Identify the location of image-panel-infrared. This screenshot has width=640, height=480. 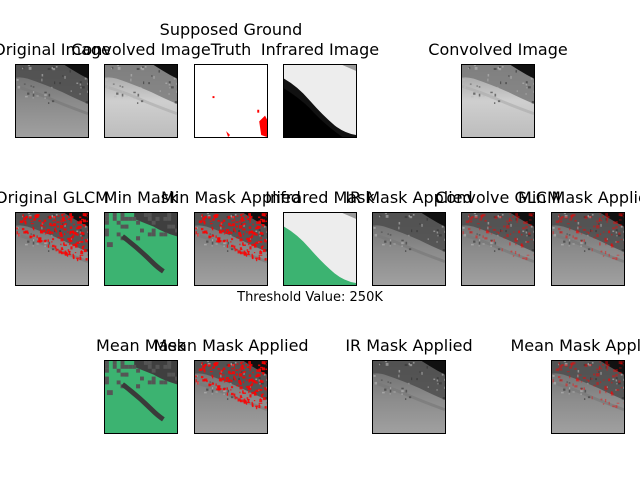
(320, 101).